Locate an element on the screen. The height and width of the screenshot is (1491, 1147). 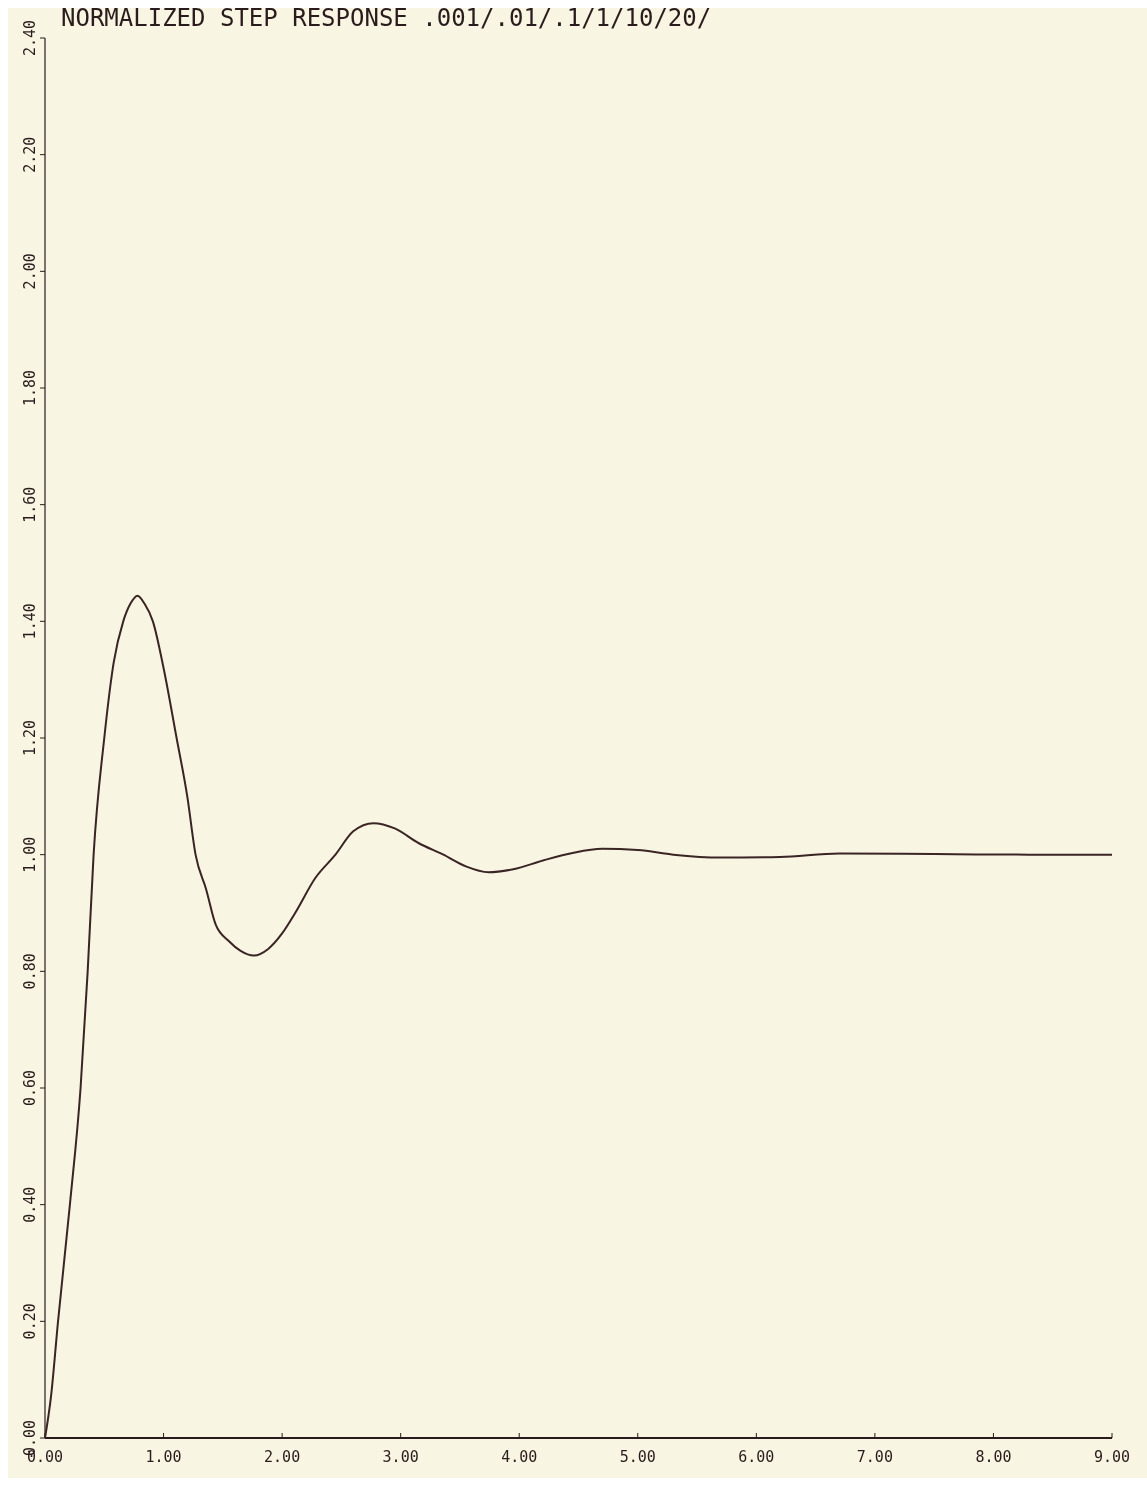
y-tick-label: 0.60 is located at coordinates (30, 1088).